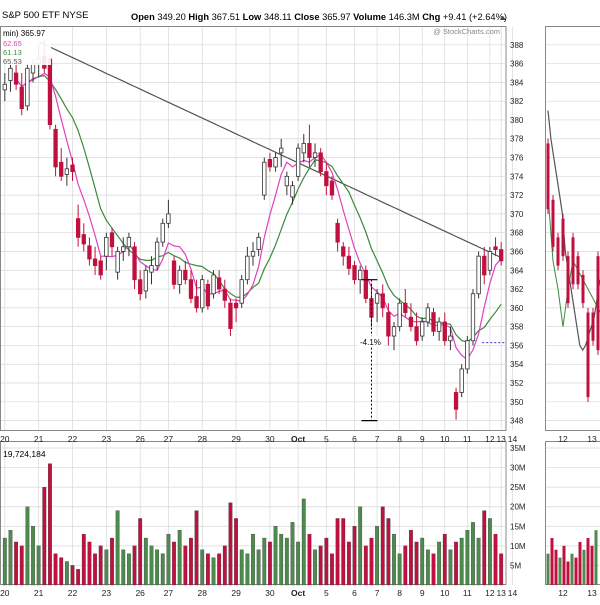 Image resolution: width=600 pixels, height=605 pixels. What do you see at coordinates (298, 439) in the screenshot?
I see `time-tick-label: Oct` at bounding box center [298, 439].